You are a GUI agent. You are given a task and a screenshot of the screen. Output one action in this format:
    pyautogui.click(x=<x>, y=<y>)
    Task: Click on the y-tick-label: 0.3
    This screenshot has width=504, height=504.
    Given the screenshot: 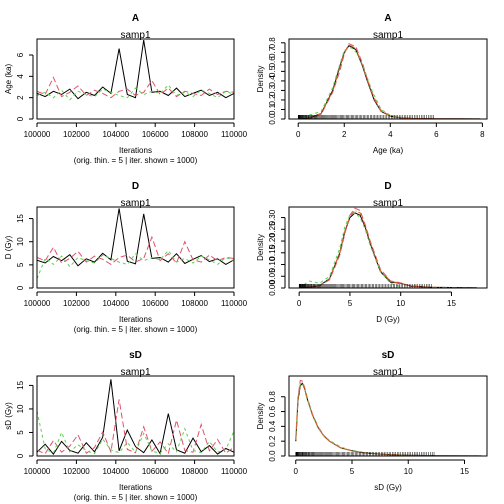 What is the action you would take?
    pyautogui.click(x=272, y=90)
    